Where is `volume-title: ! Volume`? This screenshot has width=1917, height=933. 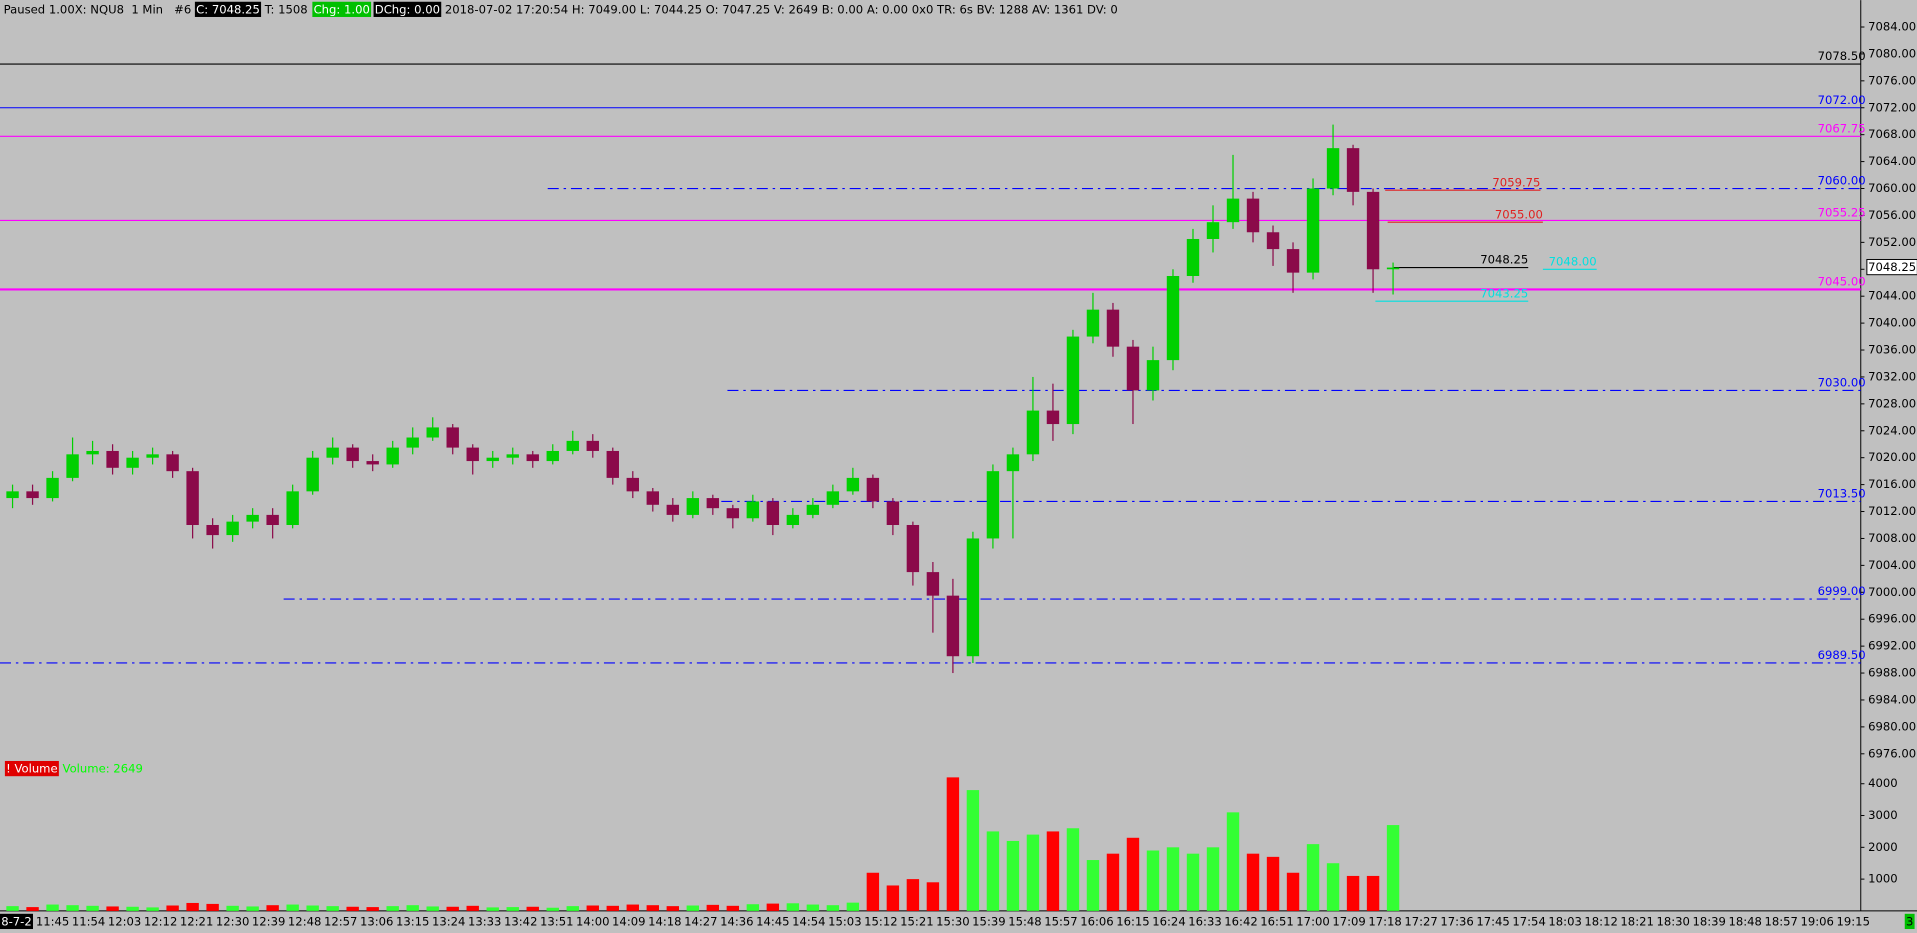
volume-title: ! Volume is located at coordinates (32, 769).